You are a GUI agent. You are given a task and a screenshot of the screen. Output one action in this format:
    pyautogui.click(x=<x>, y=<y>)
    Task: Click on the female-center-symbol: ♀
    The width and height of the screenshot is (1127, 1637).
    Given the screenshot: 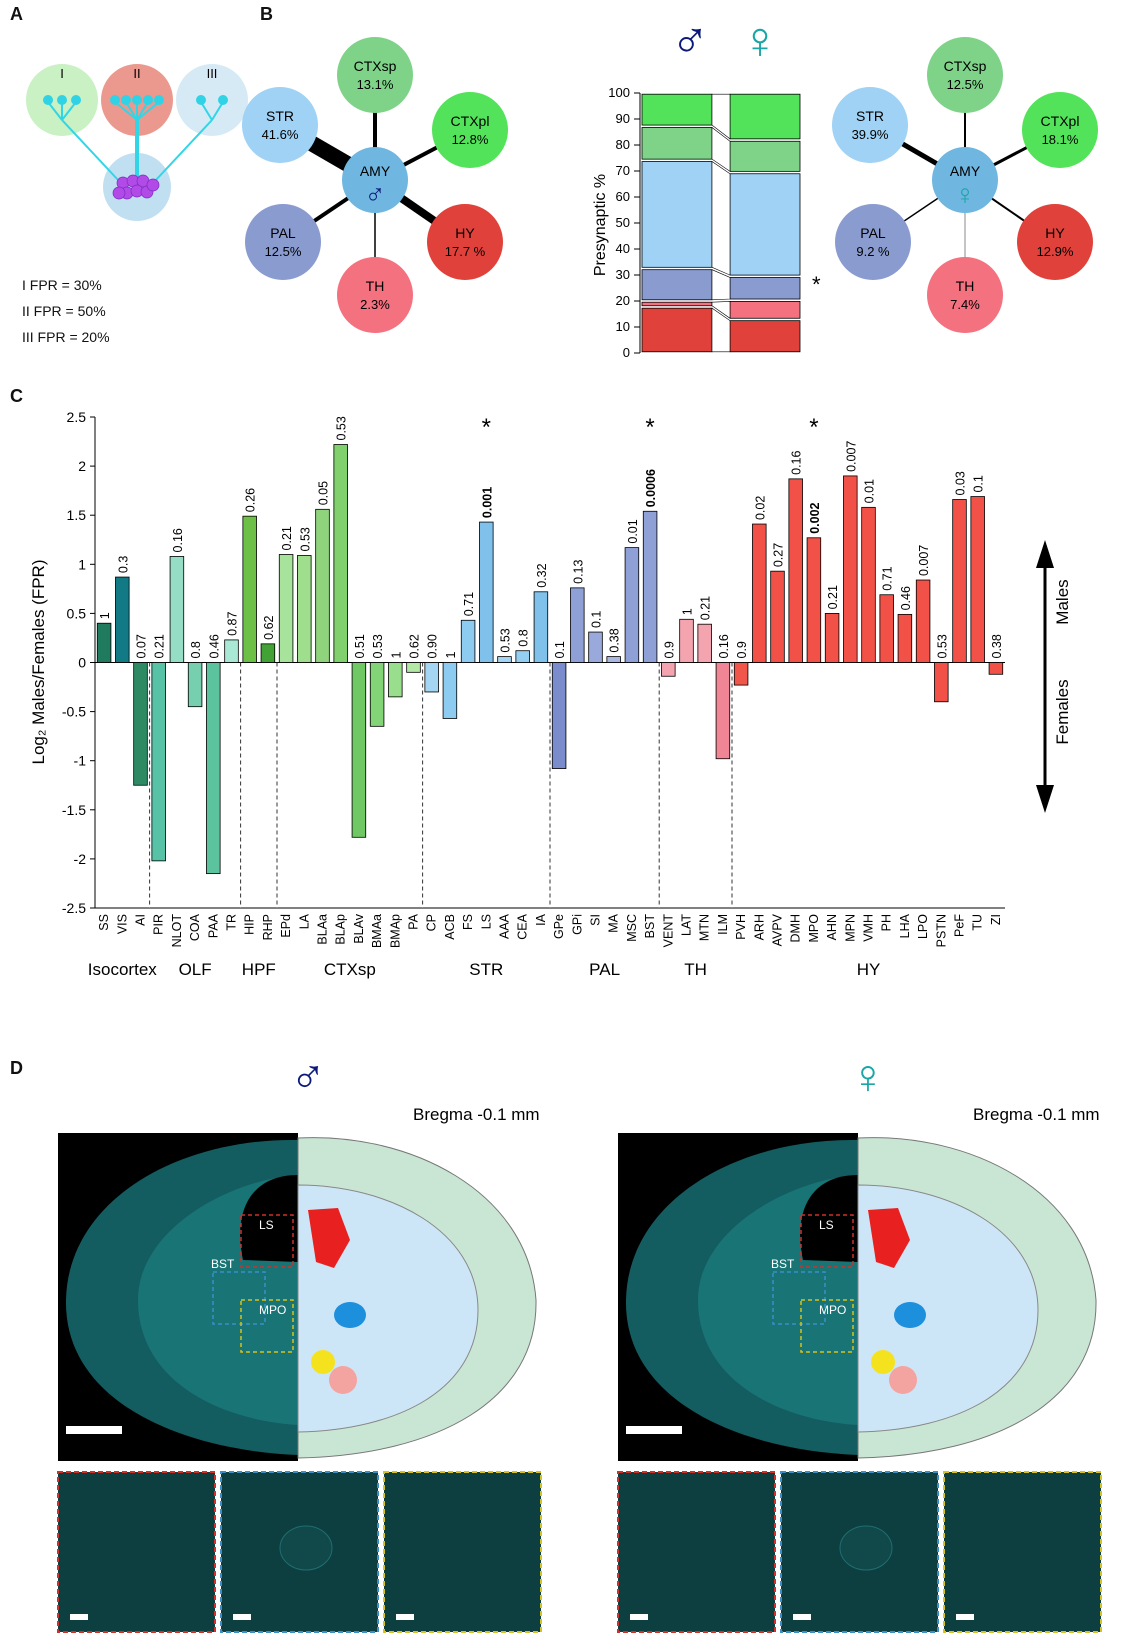 What is the action you would take?
    pyautogui.click(x=965, y=194)
    